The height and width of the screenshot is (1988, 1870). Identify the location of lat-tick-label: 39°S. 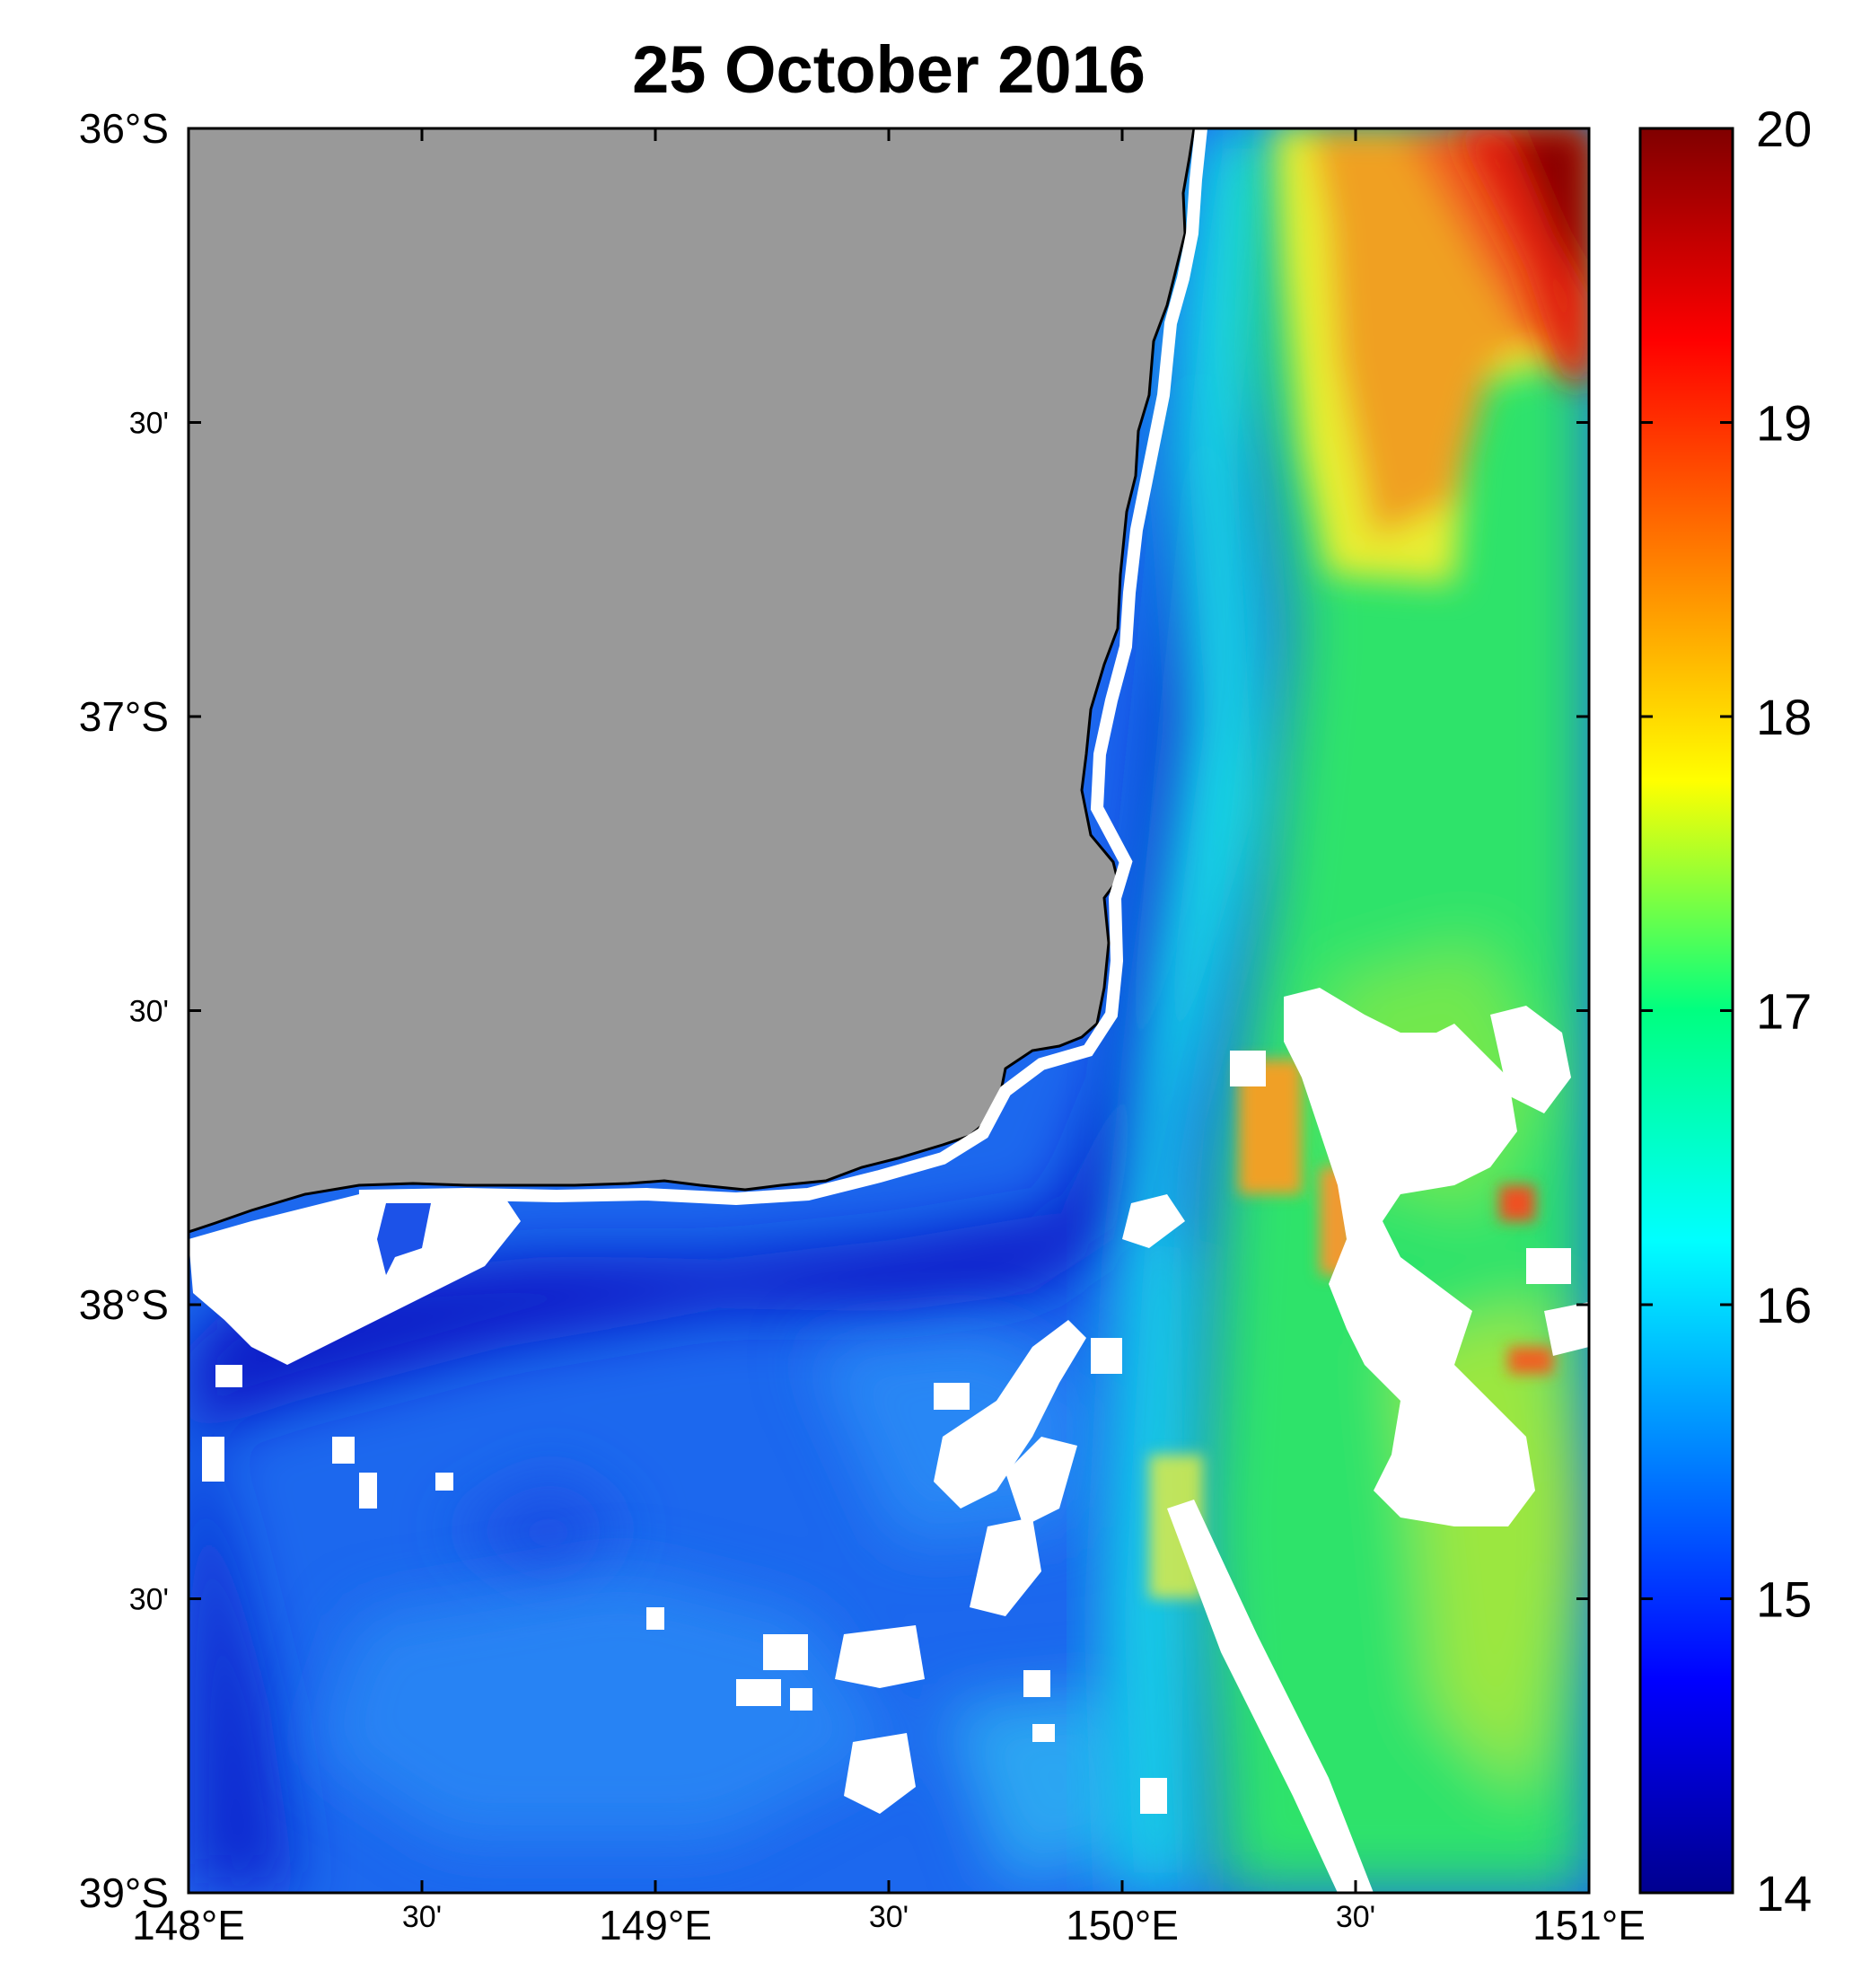
(124, 1892).